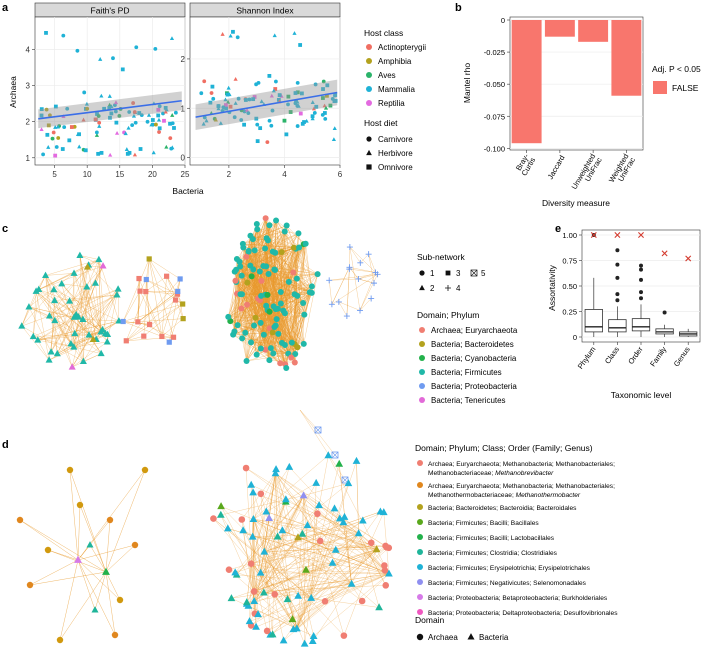 This screenshot has width=705, height=648. What do you see at coordinates (658, 356) in the screenshot?
I see `e-xtick-label: Family` at bounding box center [658, 356].